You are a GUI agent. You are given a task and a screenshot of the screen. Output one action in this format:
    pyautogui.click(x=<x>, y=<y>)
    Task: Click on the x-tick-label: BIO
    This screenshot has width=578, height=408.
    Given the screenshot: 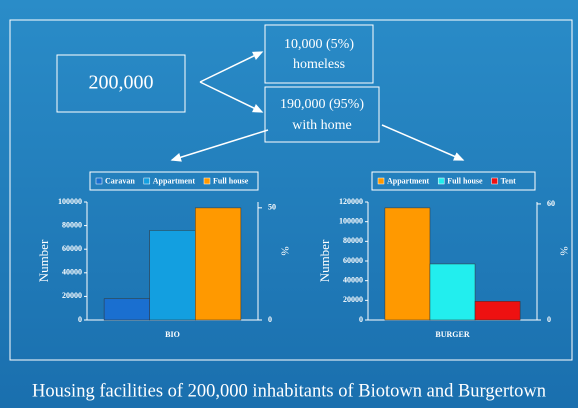 What is the action you would take?
    pyautogui.click(x=172, y=334)
    